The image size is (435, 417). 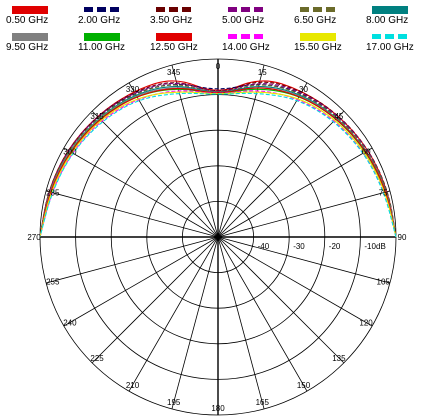 I want to click on legend-item: 3.50 GHz, so click(x=180, y=14).